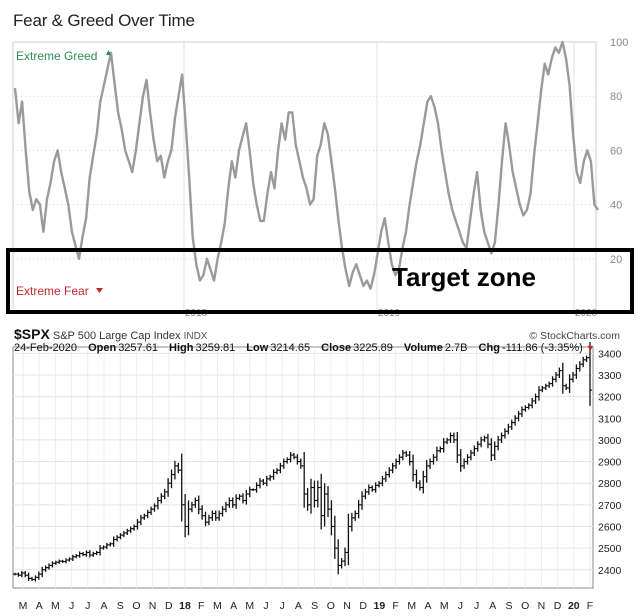 The height and width of the screenshot is (616, 640). I want to click on spx-header: $SPX S&P 500 Large Cap Index INDX, so click(110, 334).